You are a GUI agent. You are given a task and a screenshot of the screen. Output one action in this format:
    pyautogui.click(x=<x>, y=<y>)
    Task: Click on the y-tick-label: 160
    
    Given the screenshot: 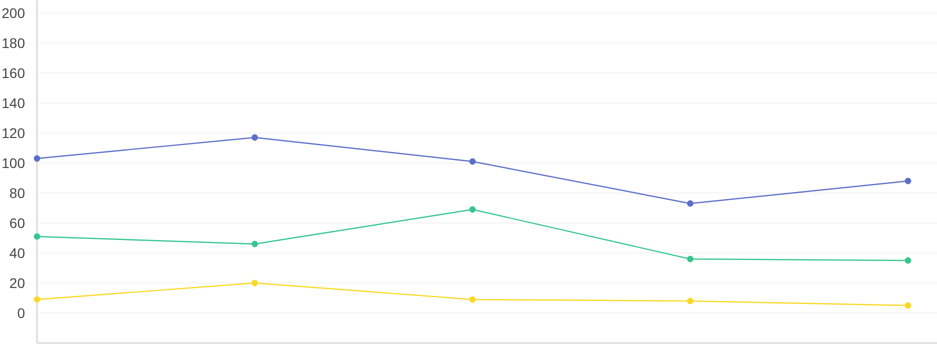 What is the action you would take?
    pyautogui.click(x=14, y=72)
    